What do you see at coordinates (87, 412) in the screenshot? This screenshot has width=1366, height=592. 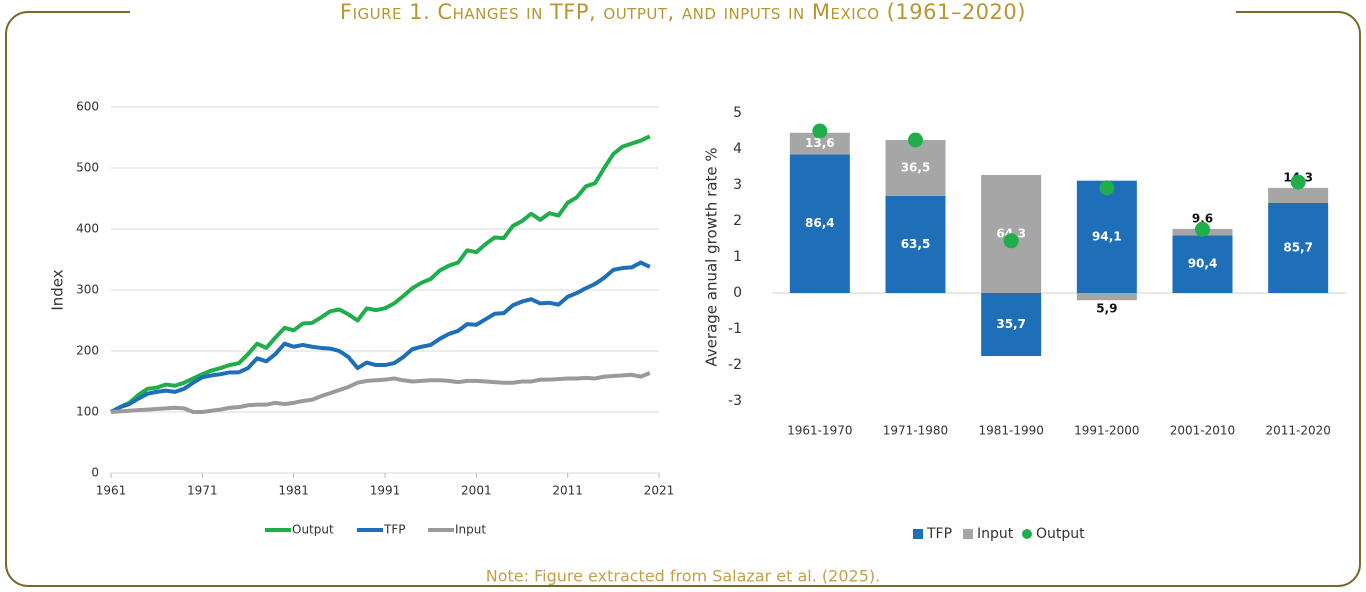 I see `y-tick-label: 100` at bounding box center [87, 412].